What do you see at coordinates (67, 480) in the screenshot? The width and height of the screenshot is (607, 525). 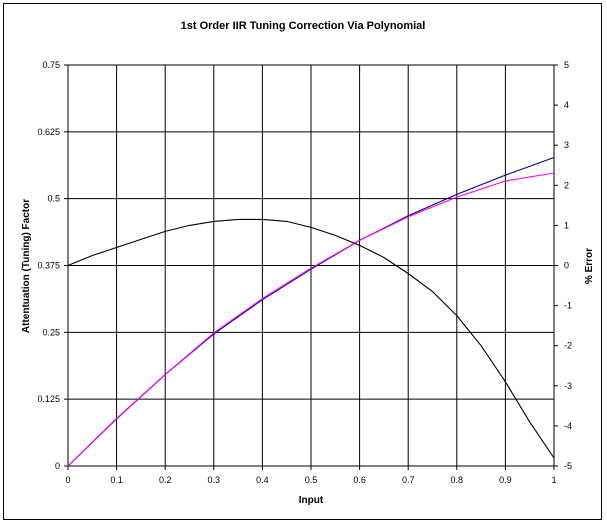 I see `x-tick-label: 0` at bounding box center [67, 480].